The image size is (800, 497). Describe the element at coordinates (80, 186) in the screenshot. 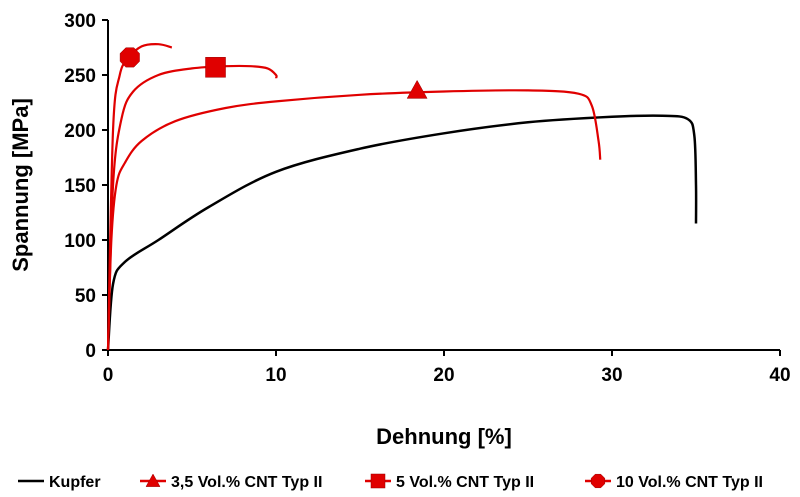

I see `y-tick-label: 150` at that location.